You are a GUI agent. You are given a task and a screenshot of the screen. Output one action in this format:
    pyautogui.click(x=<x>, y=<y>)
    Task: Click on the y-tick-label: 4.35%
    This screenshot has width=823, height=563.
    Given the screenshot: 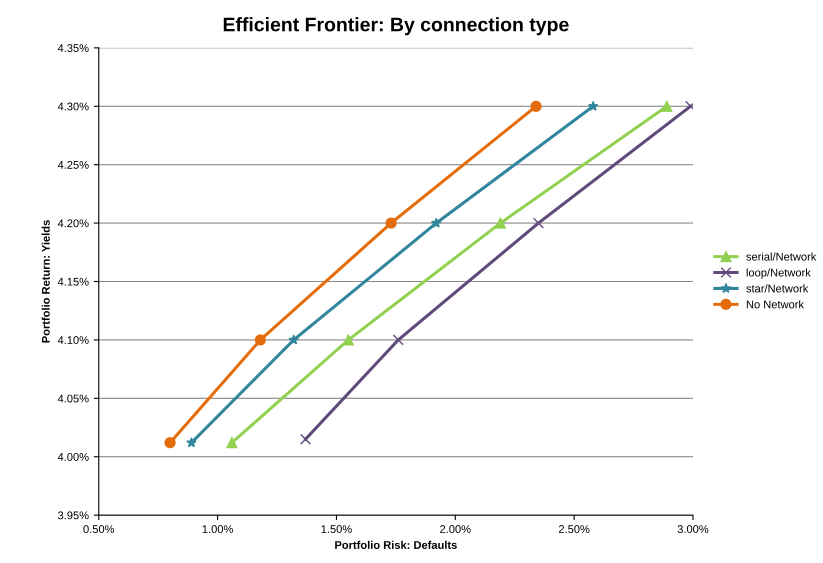 What is the action you would take?
    pyautogui.click(x=73, y=48)
    